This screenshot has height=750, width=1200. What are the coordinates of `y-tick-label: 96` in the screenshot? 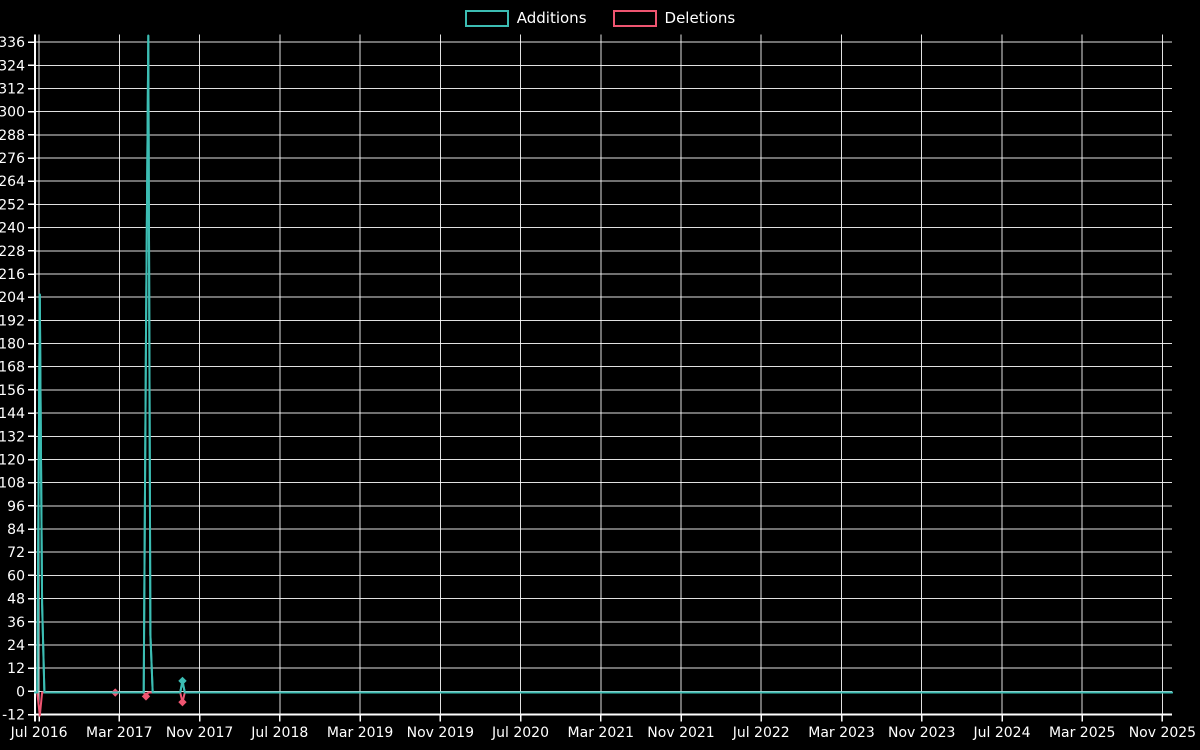 It's located at (16, 507).